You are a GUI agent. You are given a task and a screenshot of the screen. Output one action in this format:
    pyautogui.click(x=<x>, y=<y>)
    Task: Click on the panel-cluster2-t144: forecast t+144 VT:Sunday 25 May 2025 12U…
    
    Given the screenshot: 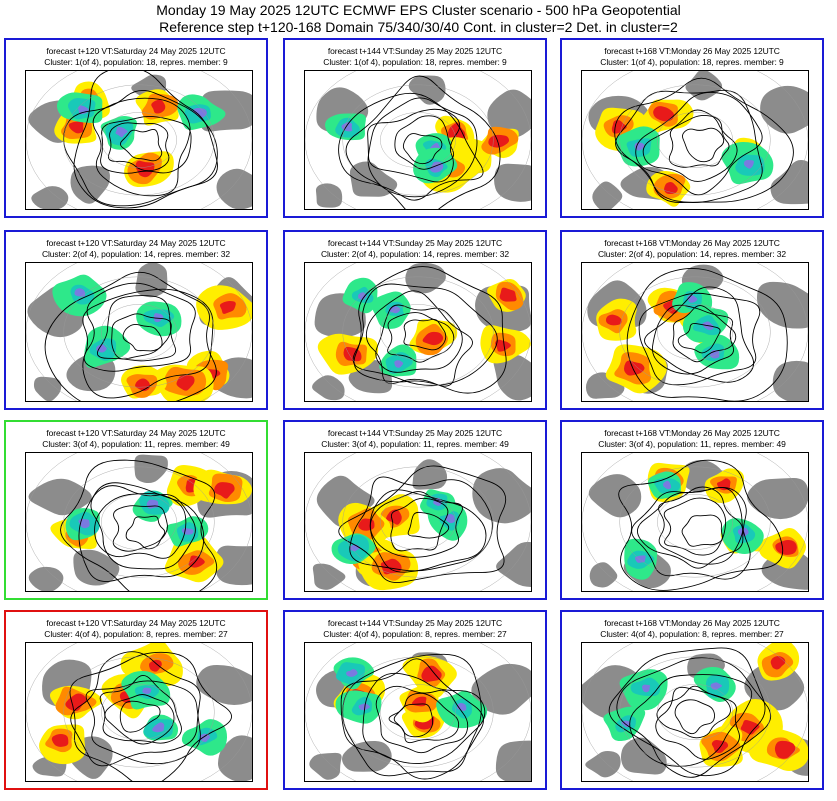 What is the action you would take?
    pyautogui.click(x=415, y=320)
    